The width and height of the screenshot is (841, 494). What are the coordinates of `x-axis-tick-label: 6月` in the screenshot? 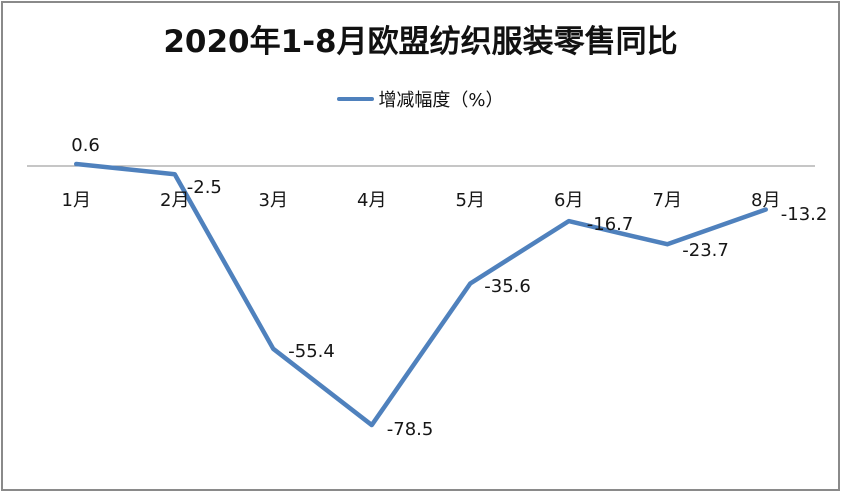 It's located at (569, 200).